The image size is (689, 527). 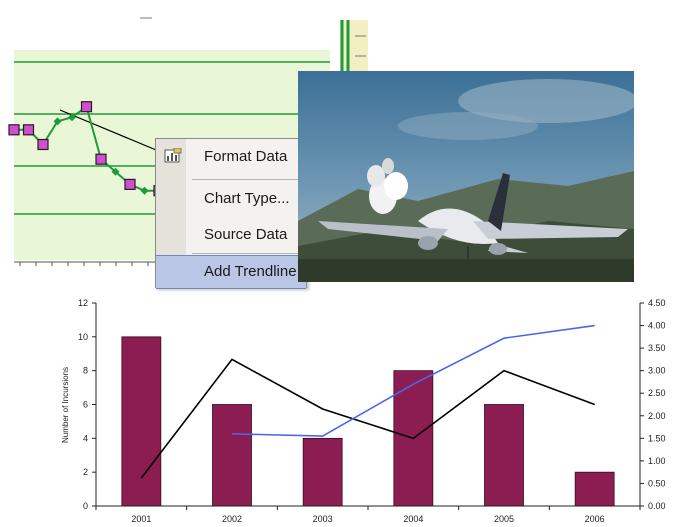 What do you see at coordinates (85, 438) in the screenshot?
I see `y-tick-label: 4` at bounding box center [85, 438].